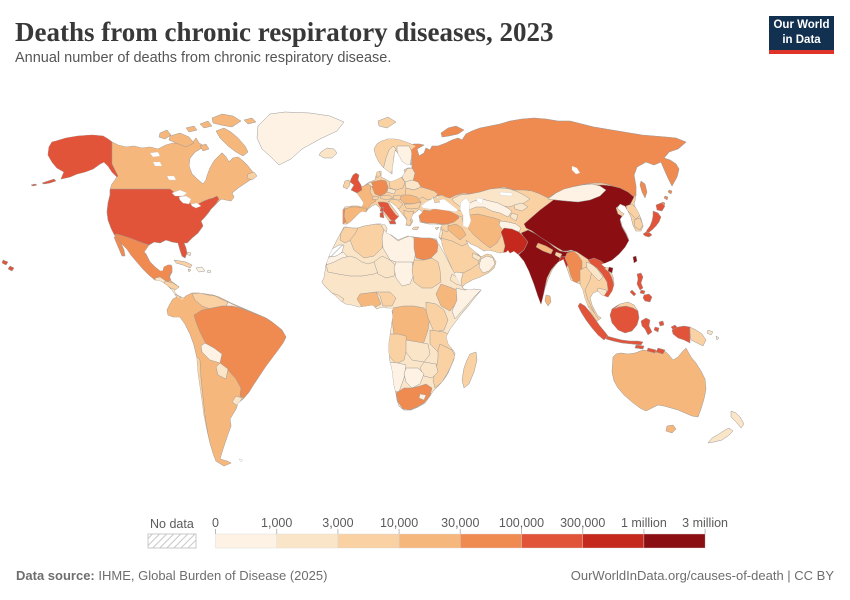  What do you see at coordinates (705, 523) in the screenshot?
I see `svg-text: 3 million` at bounding box center [705, 523].